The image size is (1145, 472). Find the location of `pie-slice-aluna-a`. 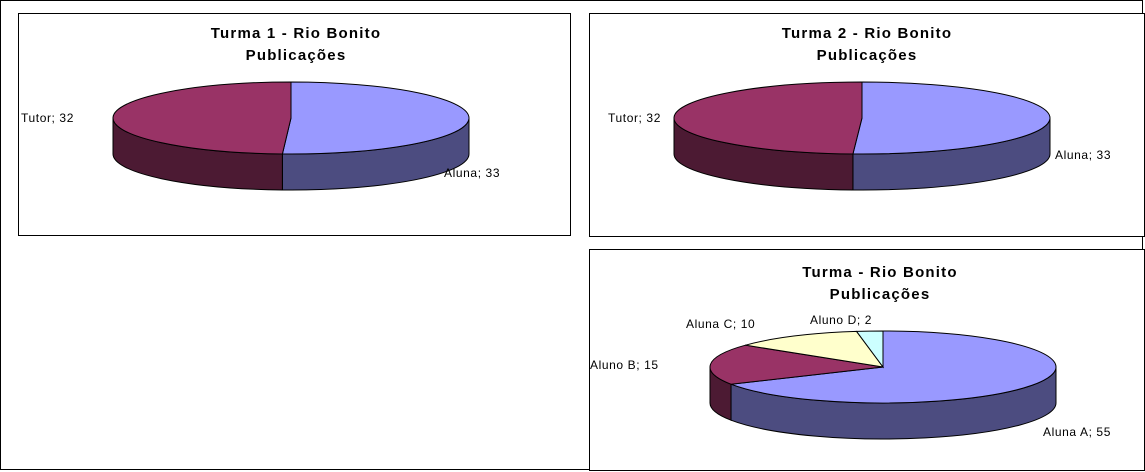

pie-slice-aluna-a is located at coordinates (893, 367).